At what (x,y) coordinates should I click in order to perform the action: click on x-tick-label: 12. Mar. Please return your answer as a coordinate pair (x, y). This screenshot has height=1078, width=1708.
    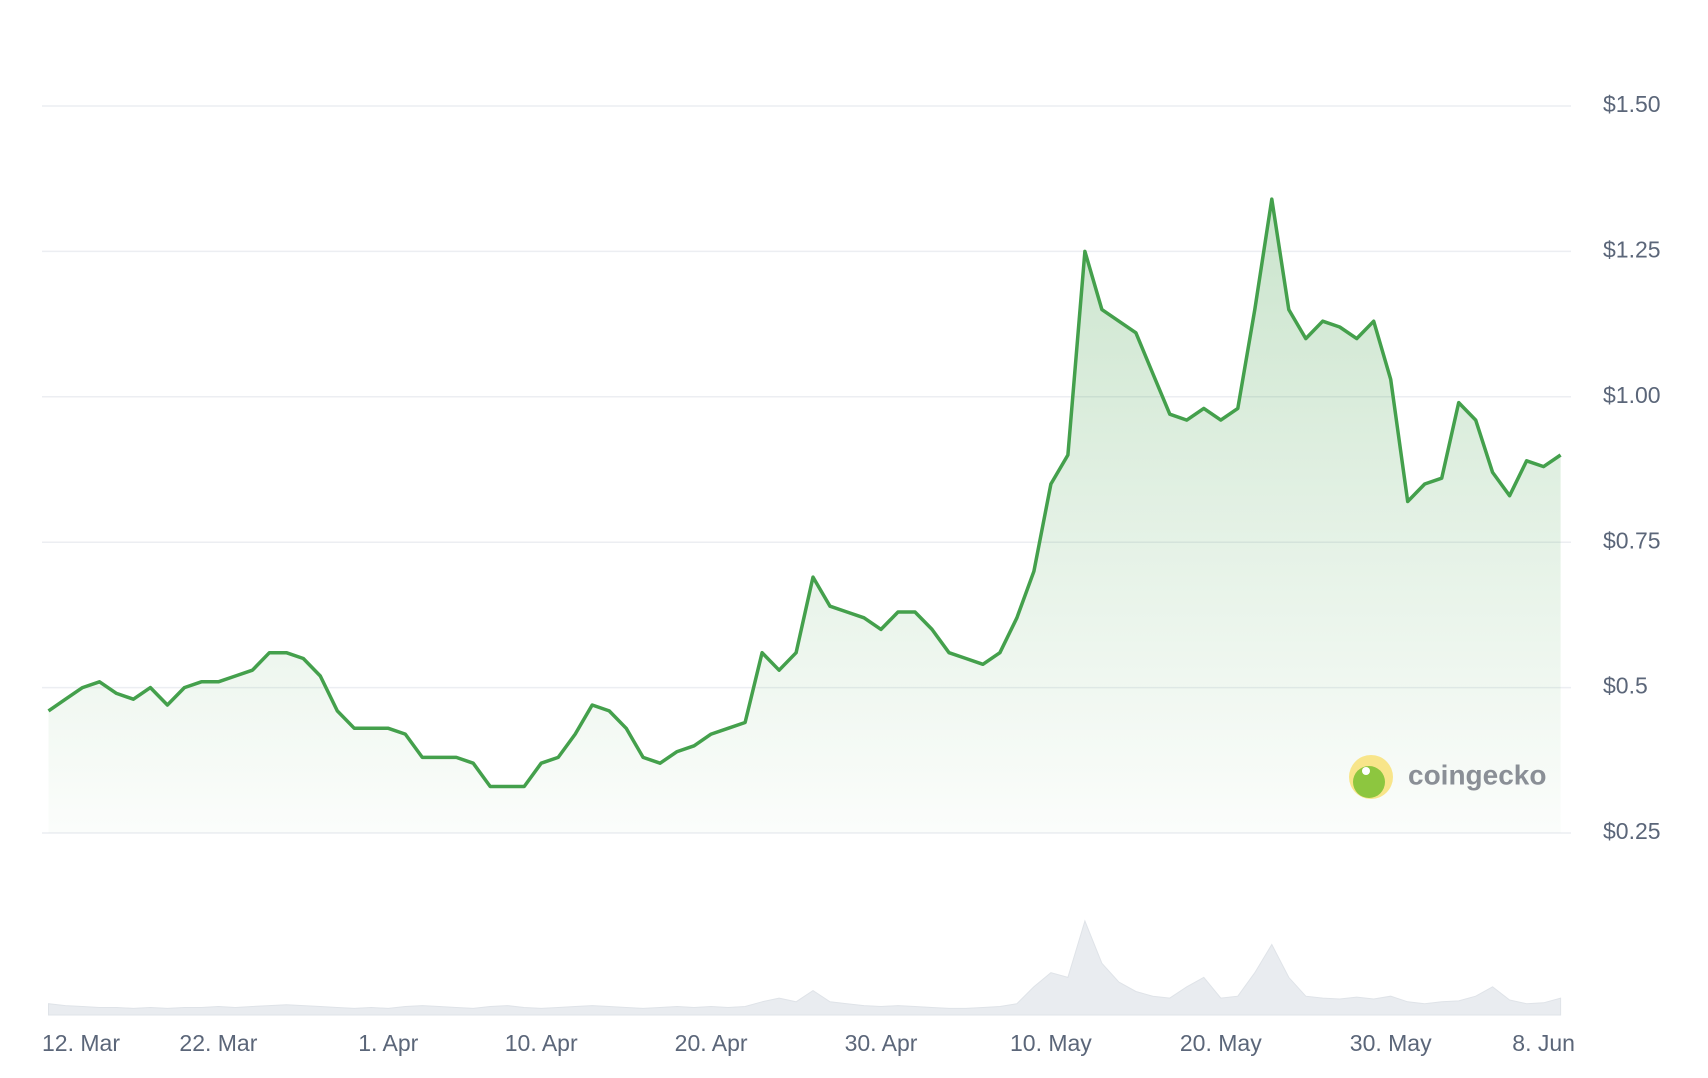
    Looking at the image, I should click on (81, 1043).